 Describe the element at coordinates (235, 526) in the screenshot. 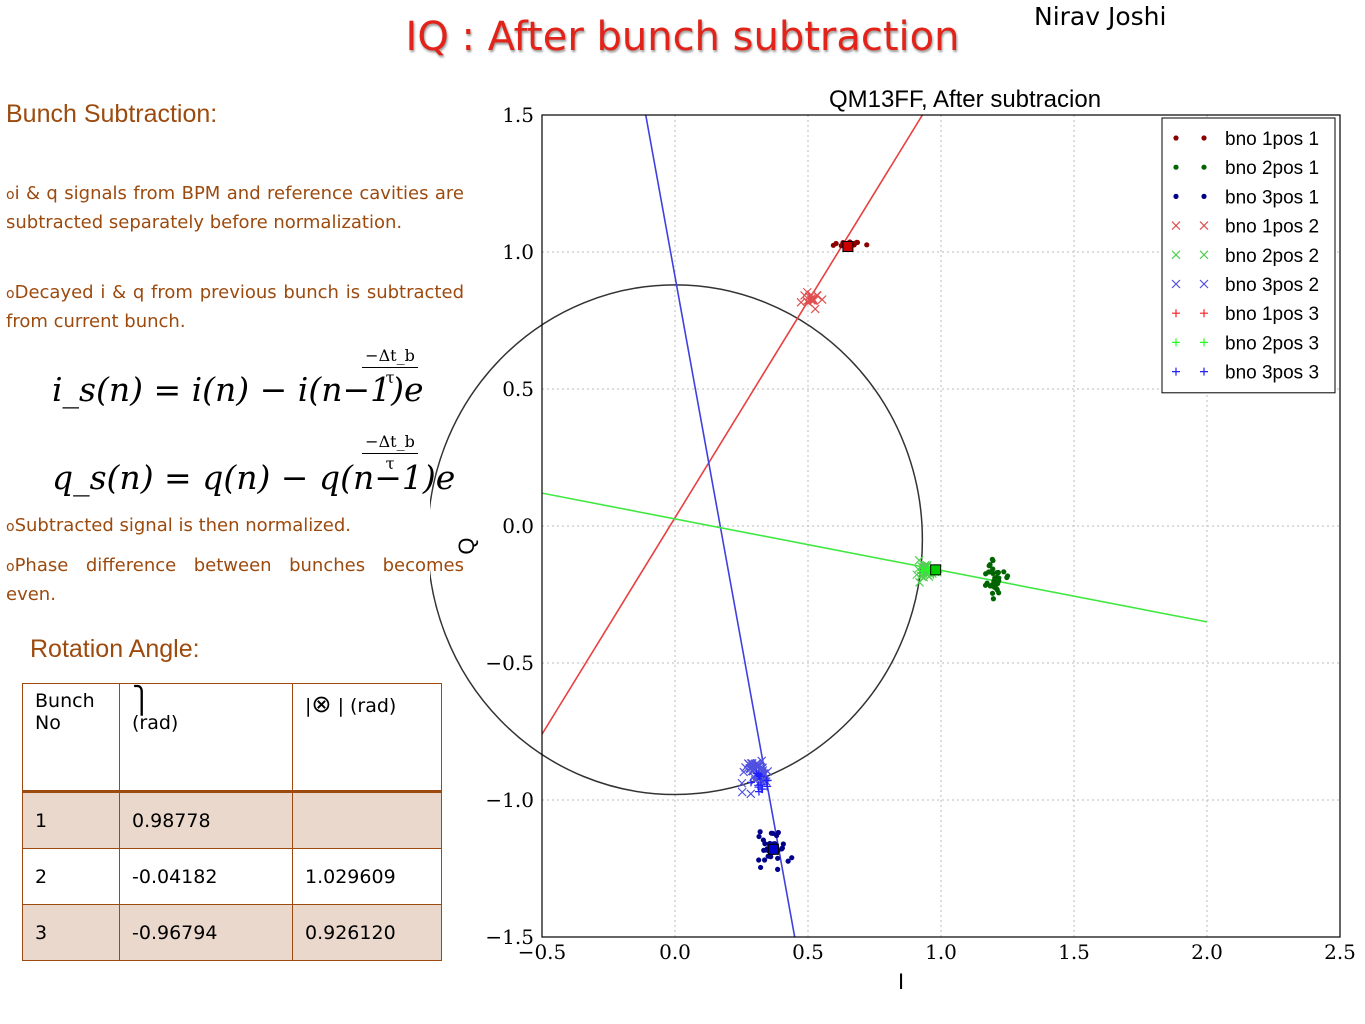

I see `bullet-3: Subtracted signal is then normalized.` at that location.